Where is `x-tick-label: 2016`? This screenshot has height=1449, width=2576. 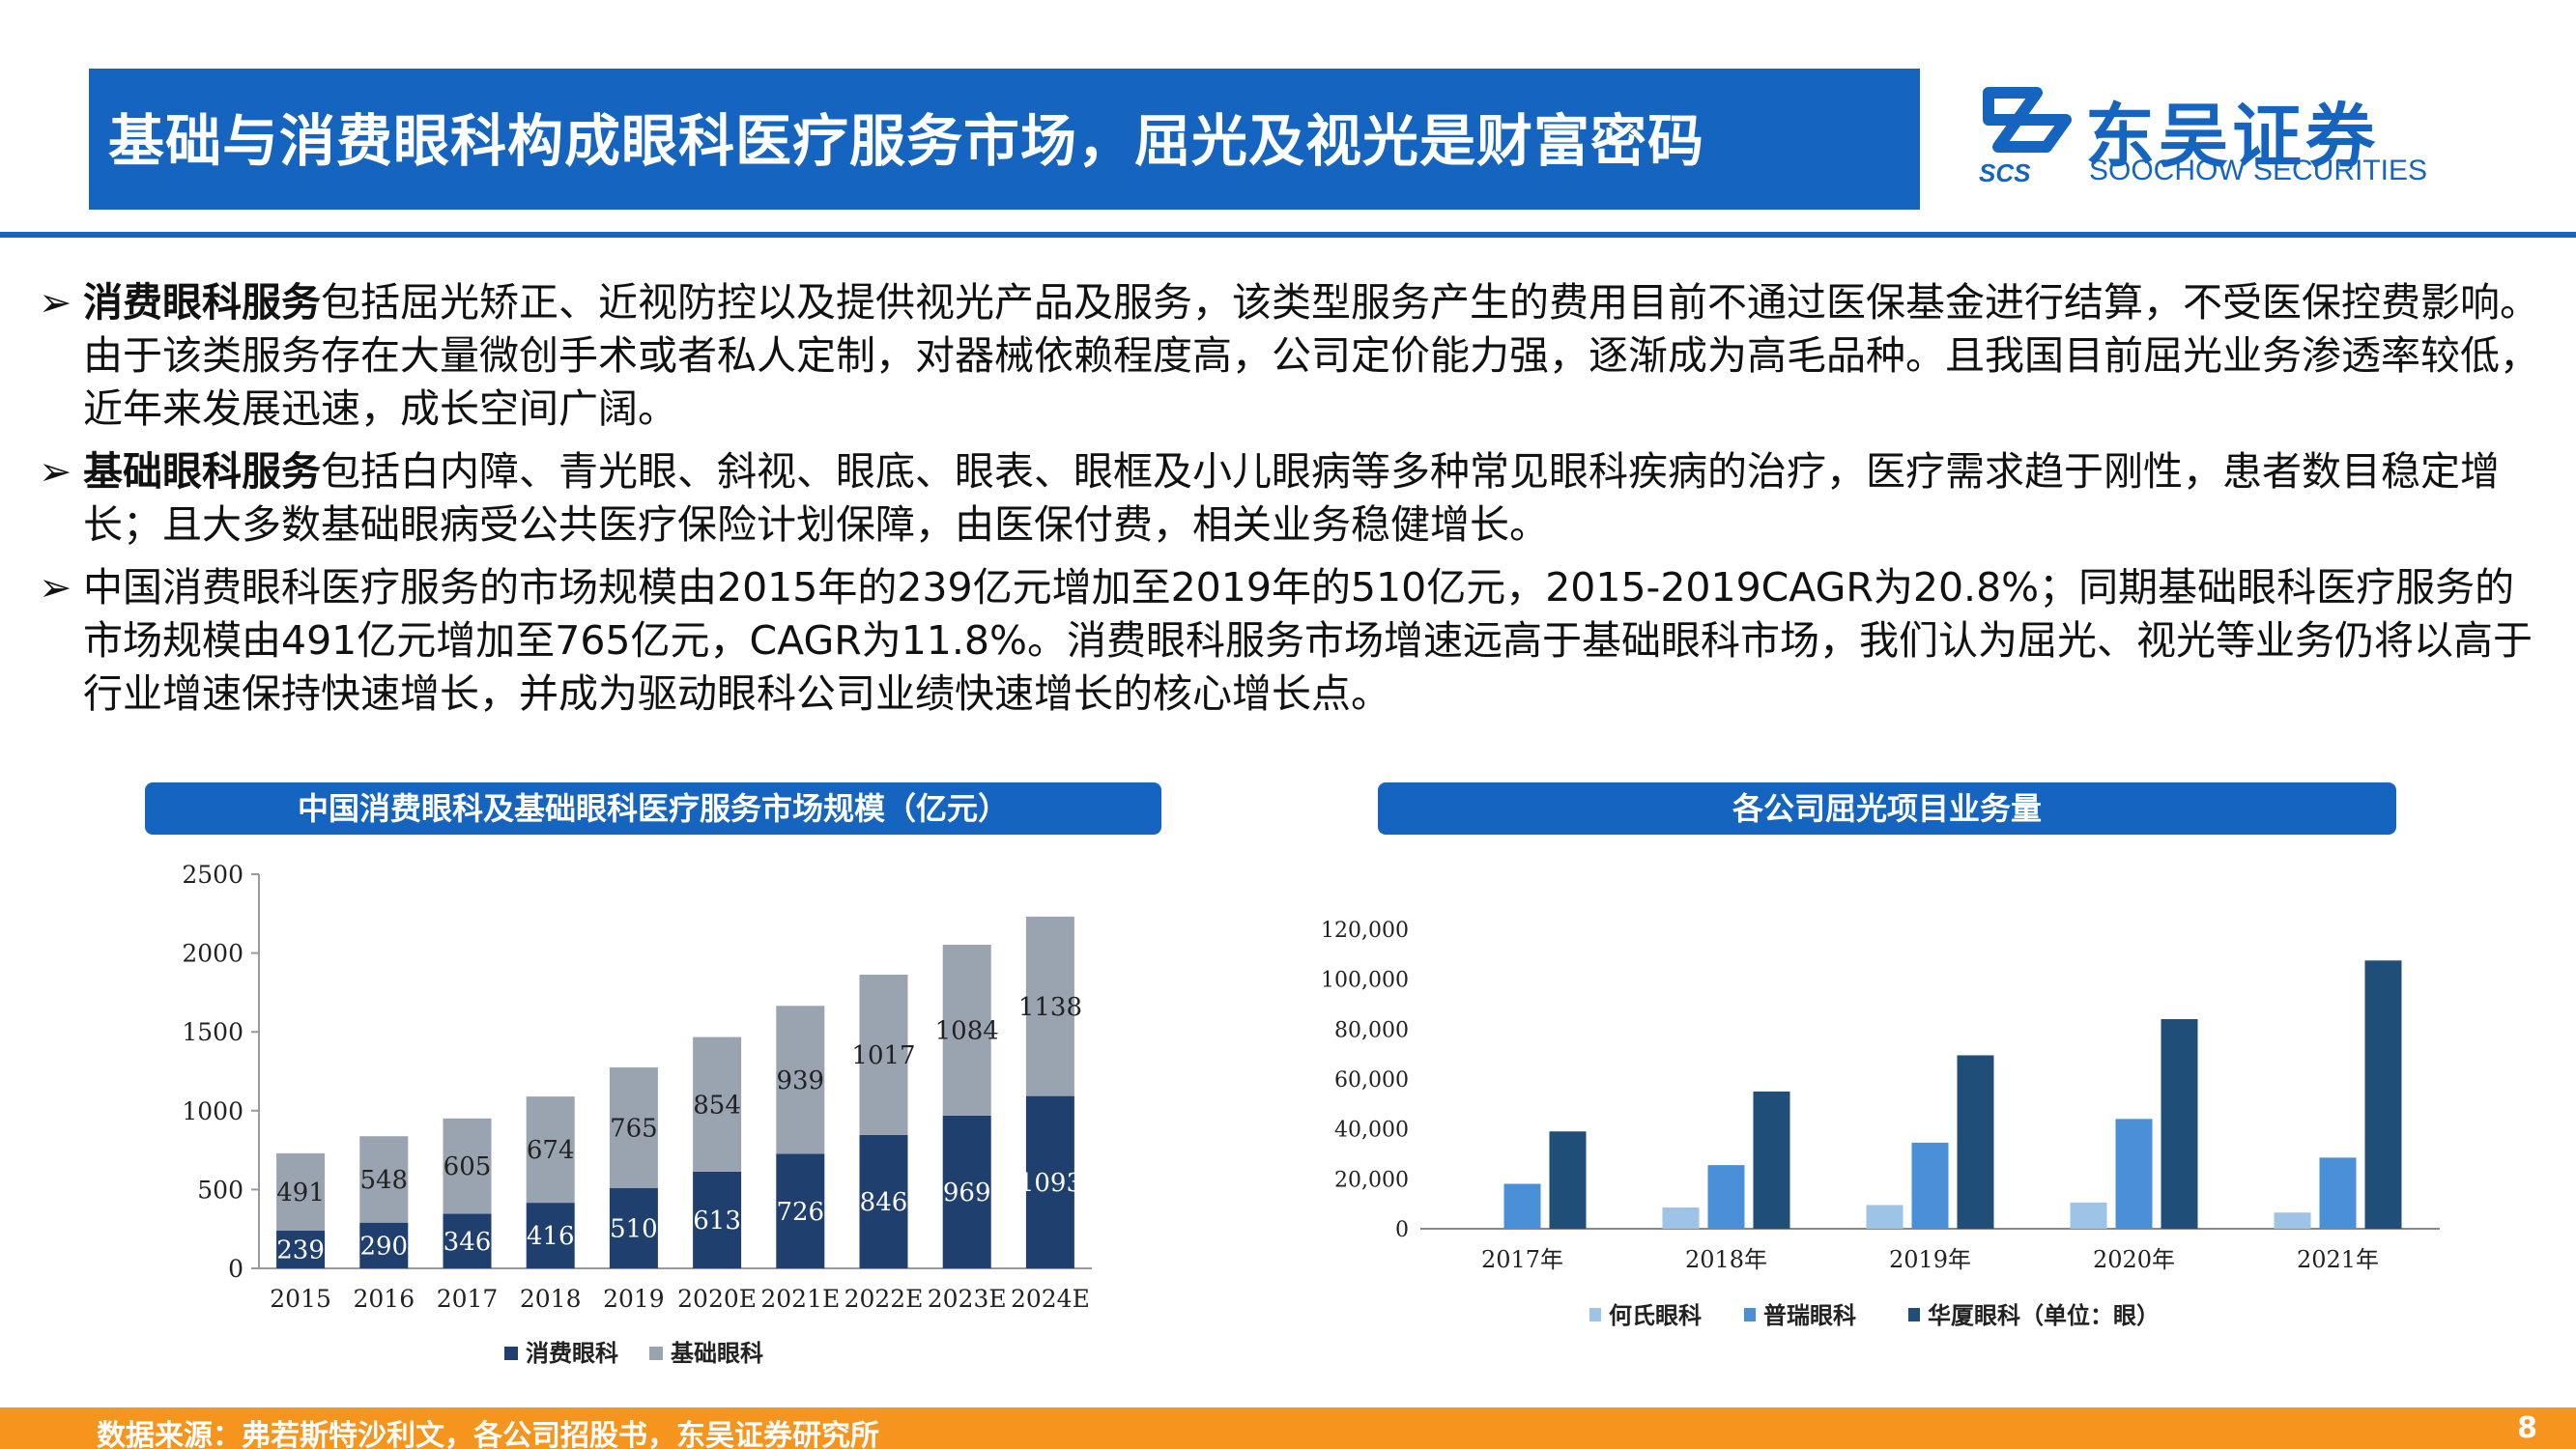
x-tick-label: 2016 is located at coordinates (384, 1299).